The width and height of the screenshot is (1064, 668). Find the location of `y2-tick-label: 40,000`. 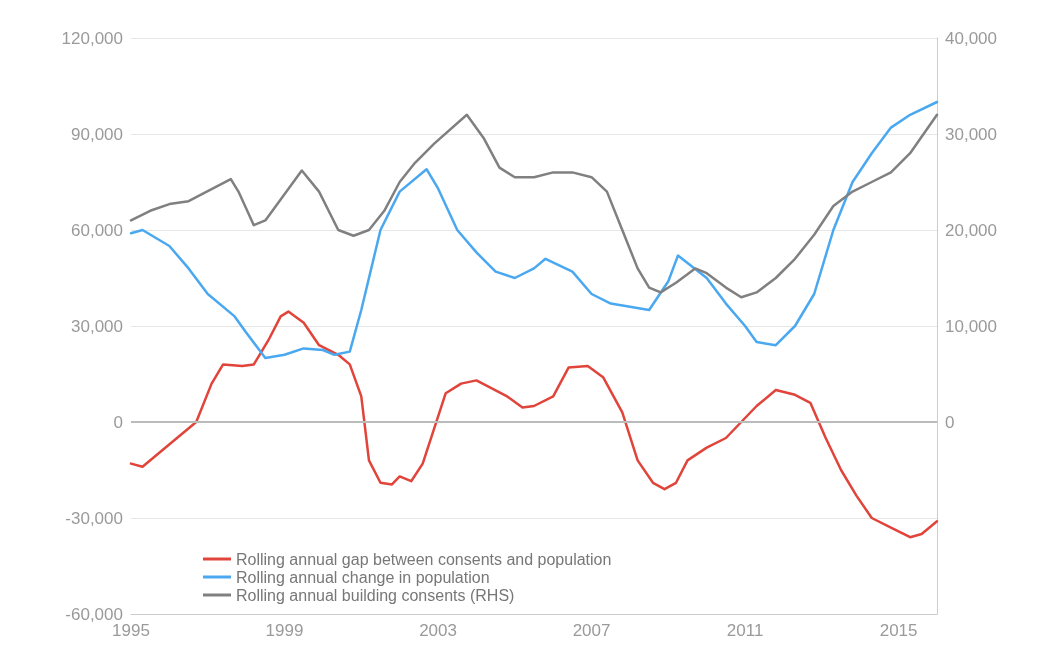

y2-tick-label: 40,000 is located at coordinates (971, 38).